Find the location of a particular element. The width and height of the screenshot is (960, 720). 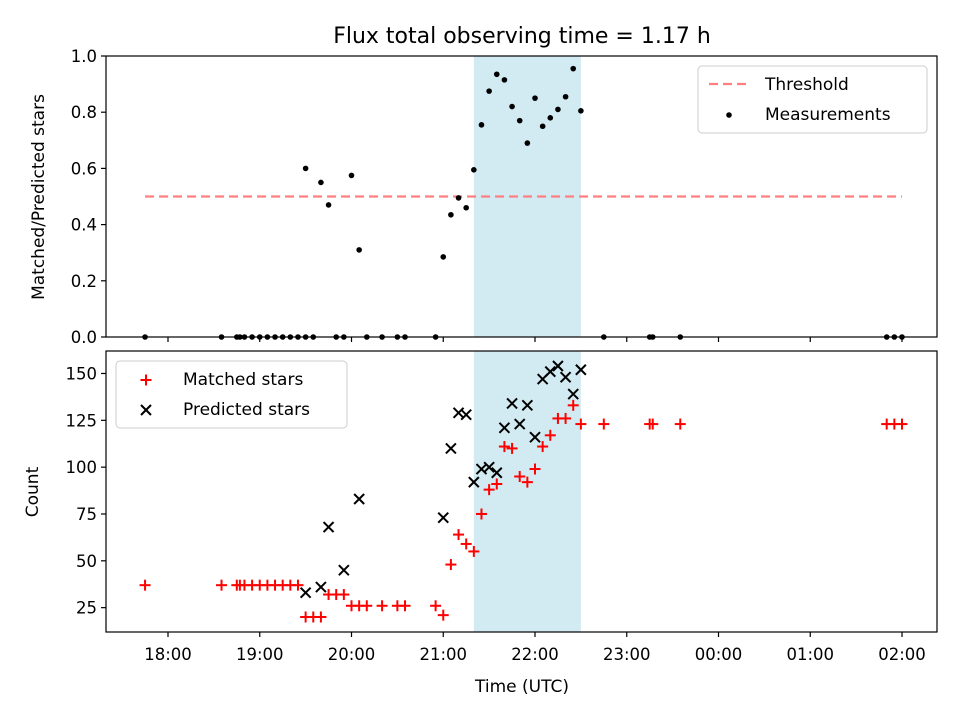

legend-matched-swatch is located at coordinates (146, 380).